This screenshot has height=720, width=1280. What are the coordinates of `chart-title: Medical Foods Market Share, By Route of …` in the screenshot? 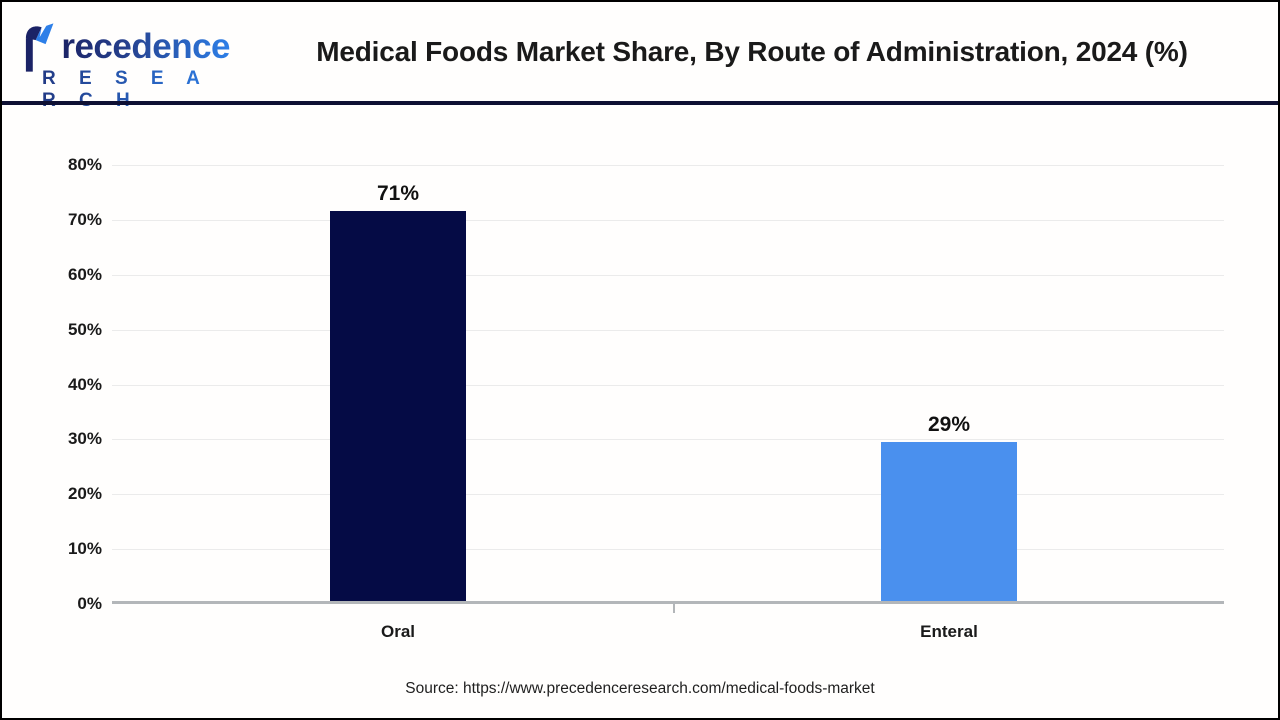 It's located at (752, 51).